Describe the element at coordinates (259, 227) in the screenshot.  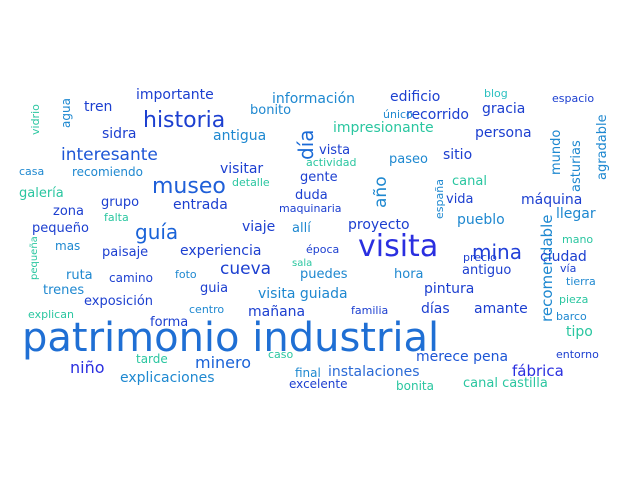
I see `word-viaje: viaje` at that location.